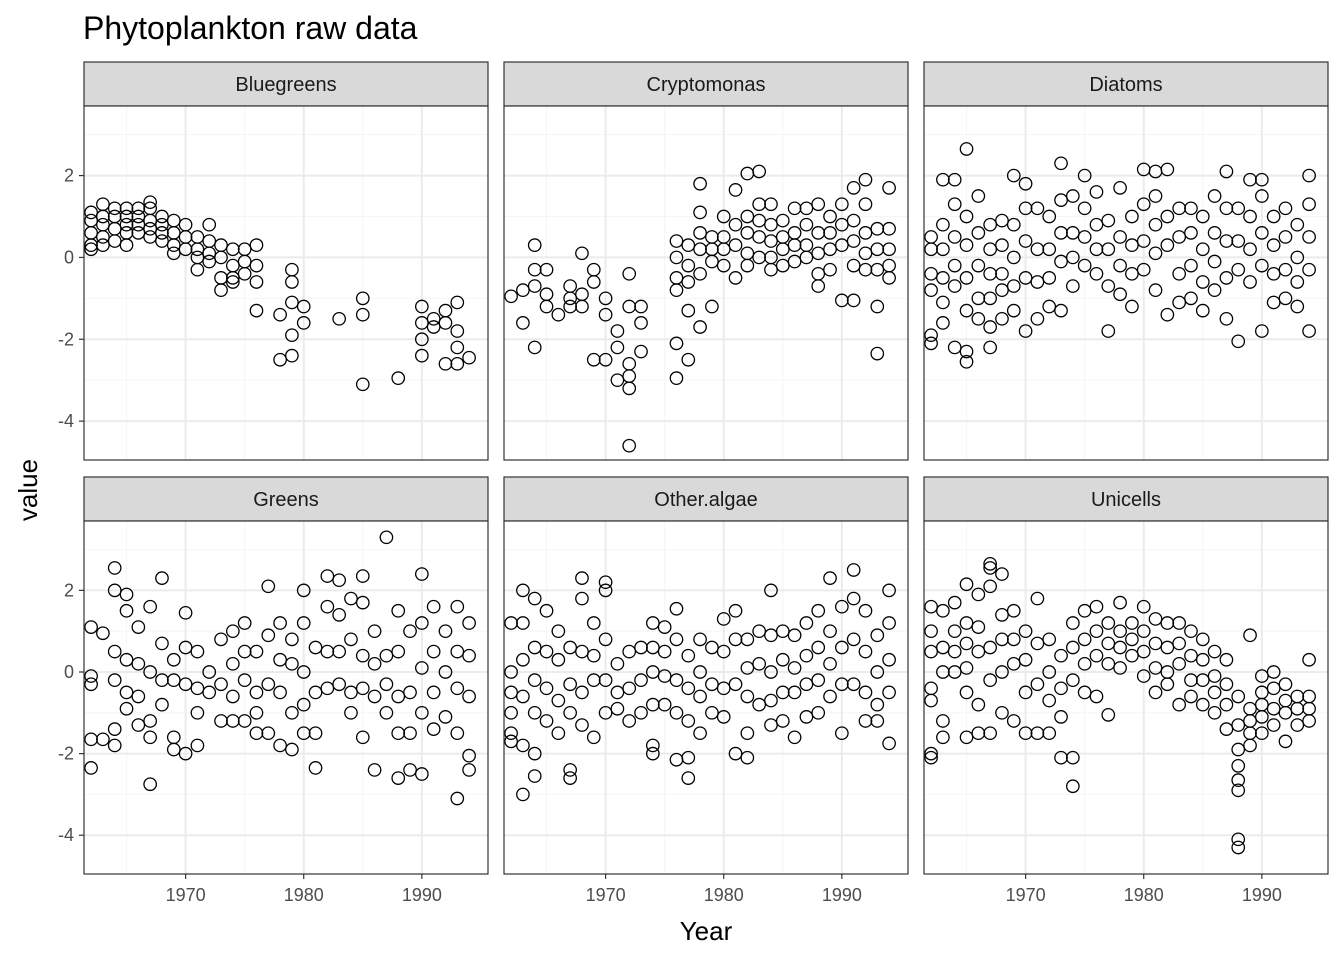 The image size is (1344, 960). What do you see at coordinates (286, 283) in the screenshot?
I see `panel-border` at bounding box center [286, 283].